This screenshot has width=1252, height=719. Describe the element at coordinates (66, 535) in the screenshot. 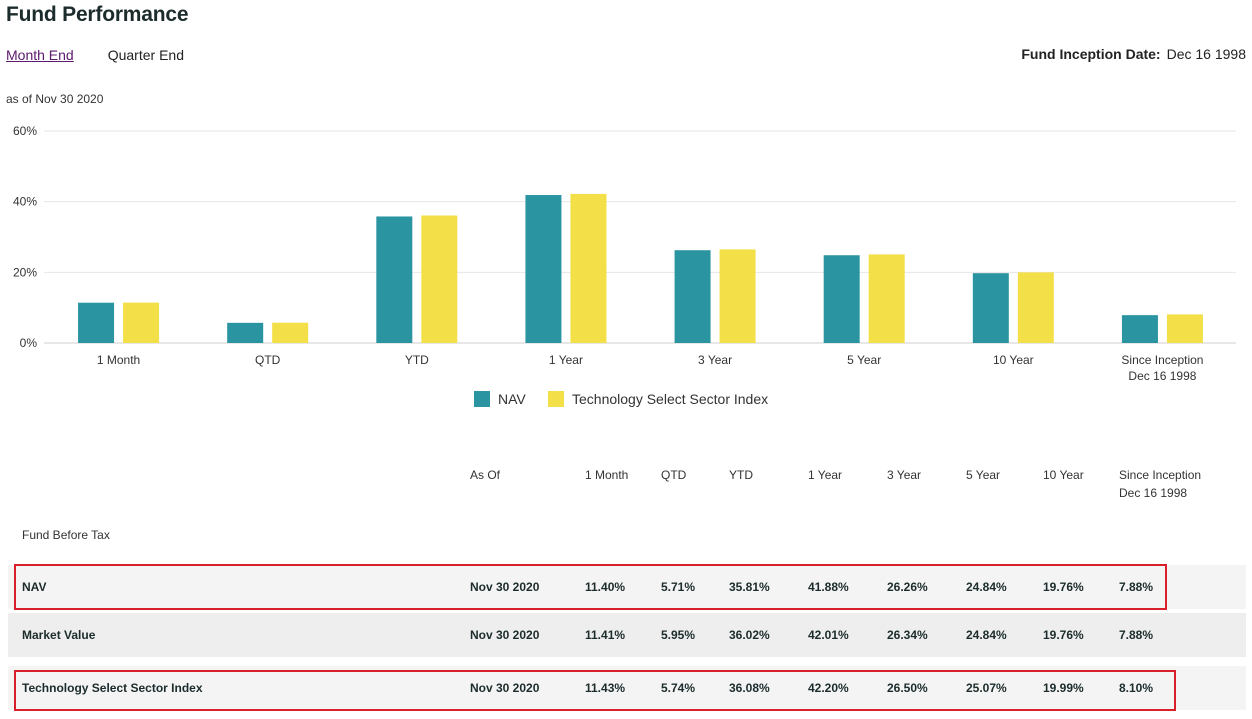

I see `section-fund-before-tax: Fund Before Tax` at that location.